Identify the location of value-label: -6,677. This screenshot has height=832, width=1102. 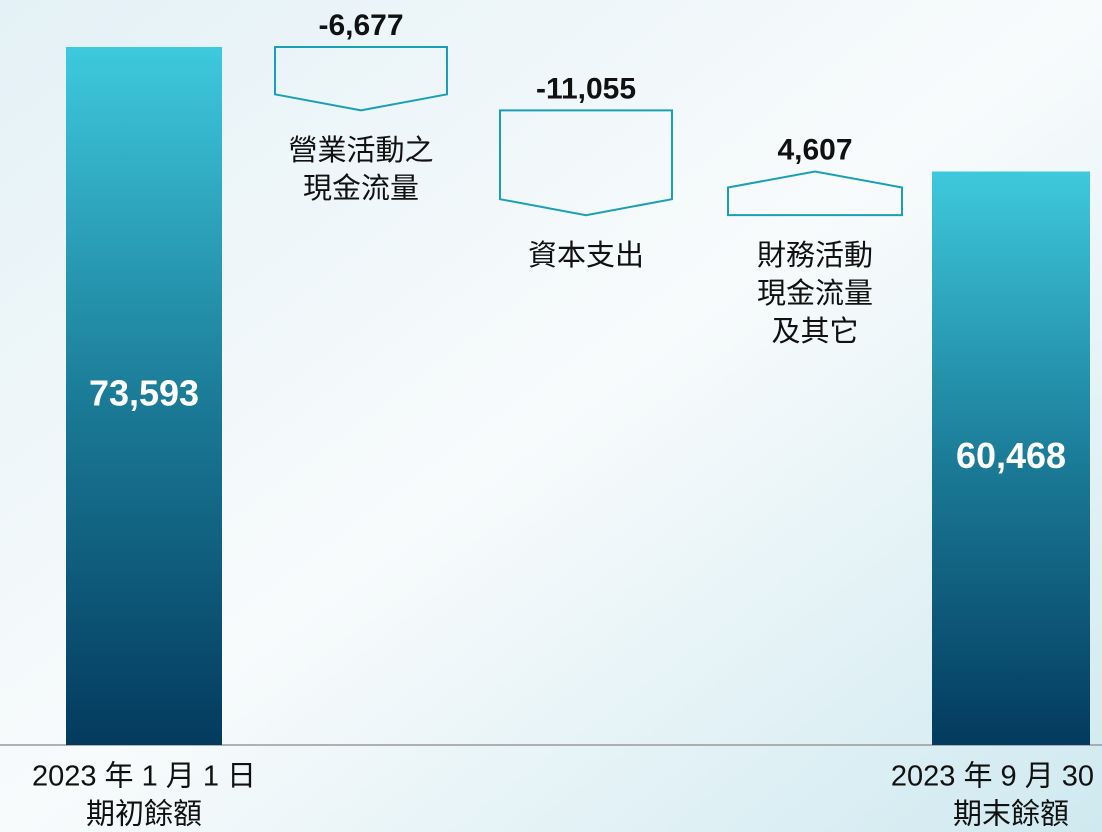
(360, 25).